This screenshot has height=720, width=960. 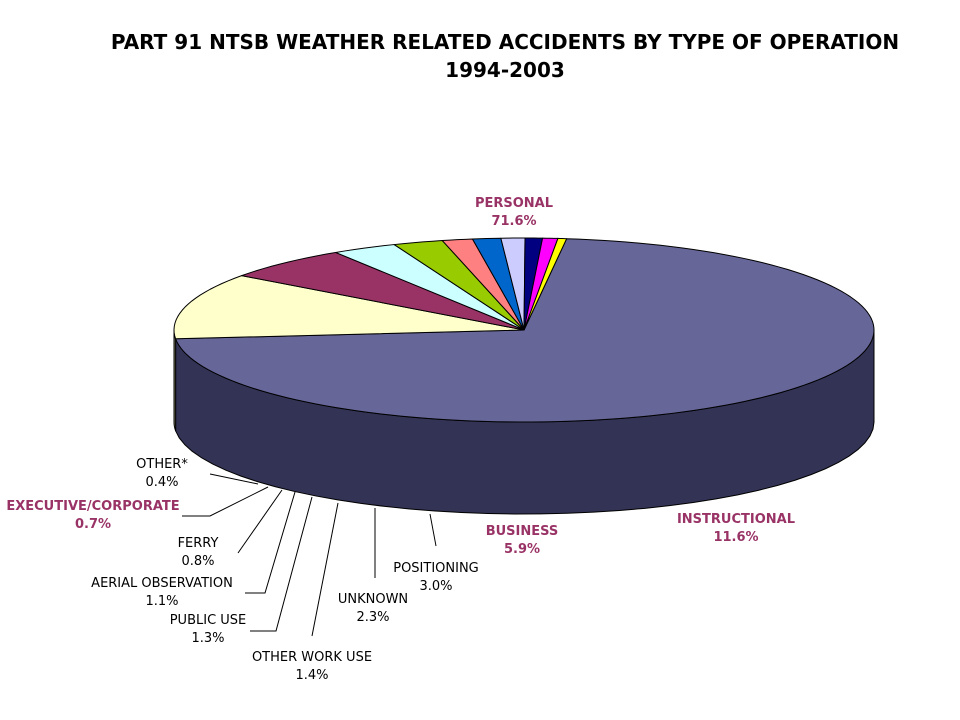 I want to click on label-positioning: POSITIONING, so click(x=436, y=568).